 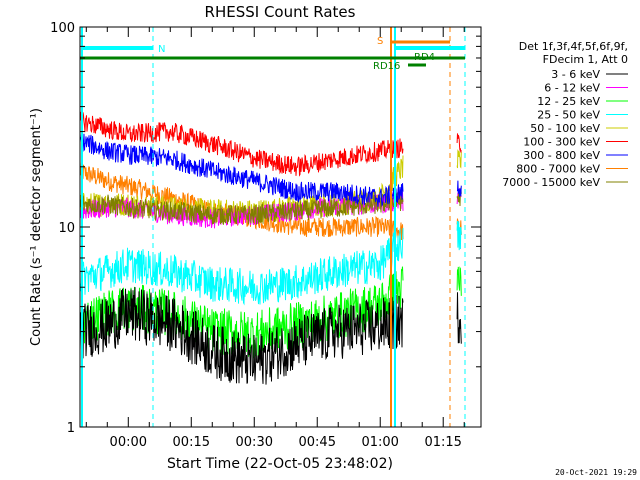 I want to click on series-0-fragment, so click(x=459, y=318).